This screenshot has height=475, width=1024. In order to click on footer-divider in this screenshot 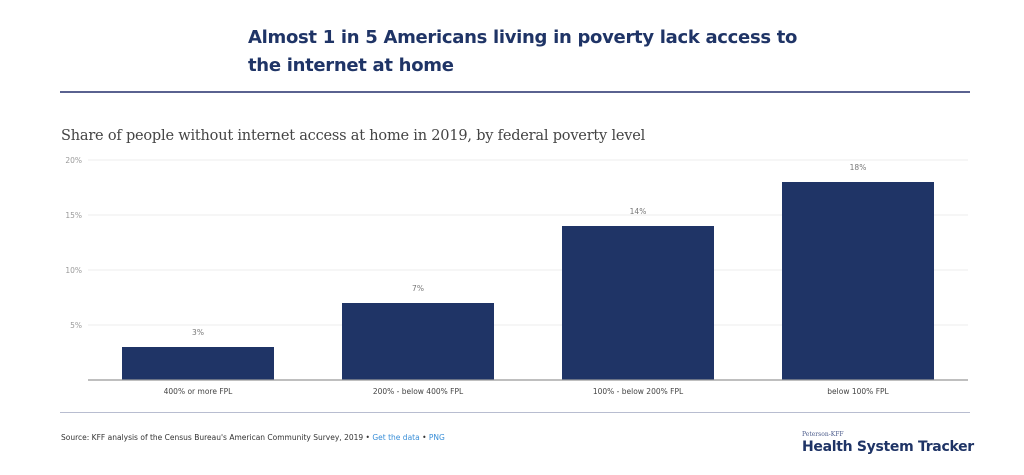, I will do `click(515, 412)`.